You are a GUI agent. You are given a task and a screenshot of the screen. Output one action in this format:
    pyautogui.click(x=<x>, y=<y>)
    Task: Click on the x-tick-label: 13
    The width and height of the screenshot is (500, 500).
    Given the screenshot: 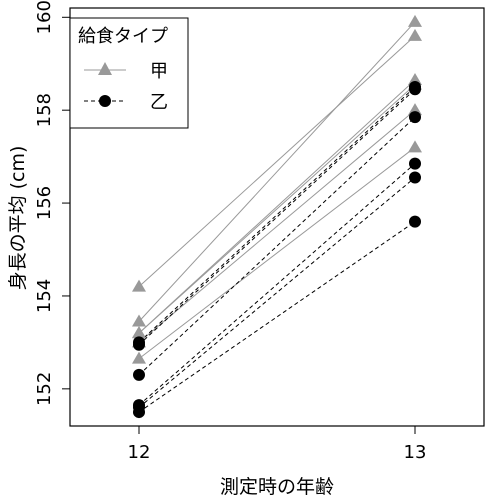 What is the action you would take?
    pyautogui.click(x=415, y=452)
    